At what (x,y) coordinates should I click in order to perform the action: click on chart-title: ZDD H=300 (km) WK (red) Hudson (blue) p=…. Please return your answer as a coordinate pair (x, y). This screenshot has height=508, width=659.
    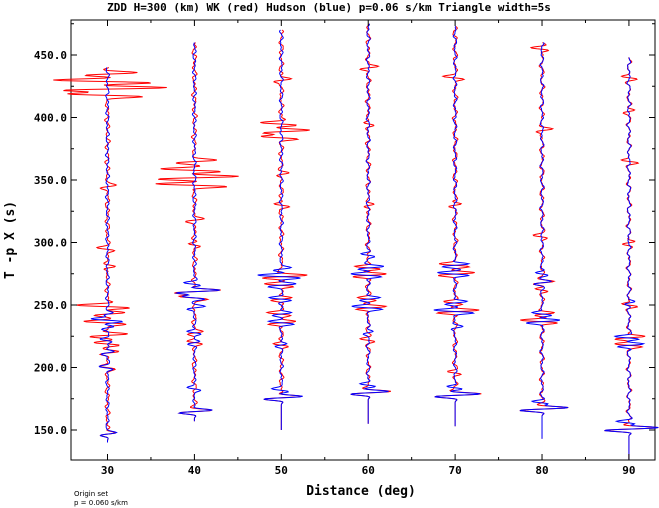
    Looking at the image, I should click on (329, 7).